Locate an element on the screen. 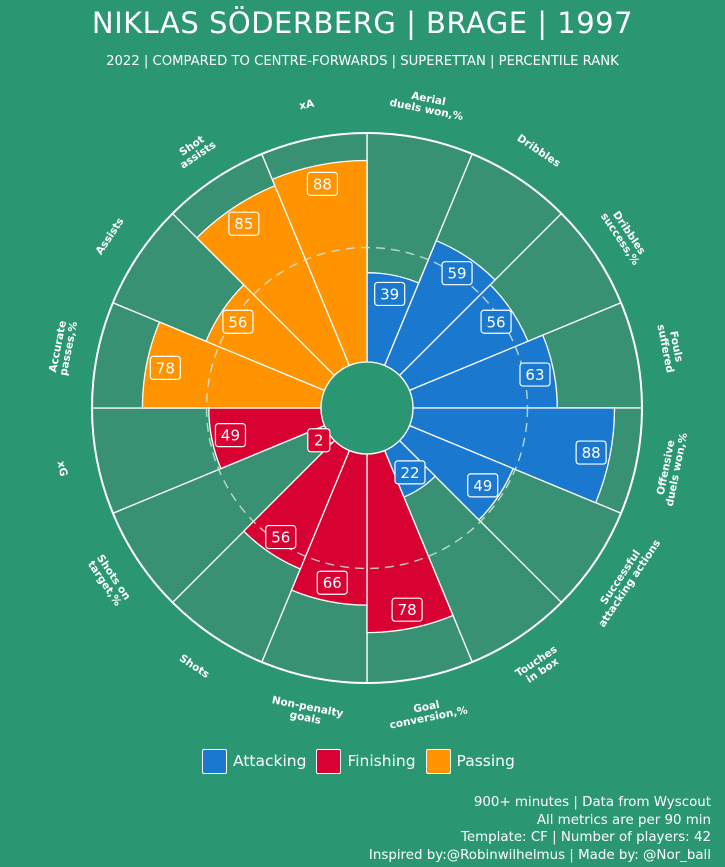 The image size is (725, 867). category-label: Shots is located at coordinates (194, 666).